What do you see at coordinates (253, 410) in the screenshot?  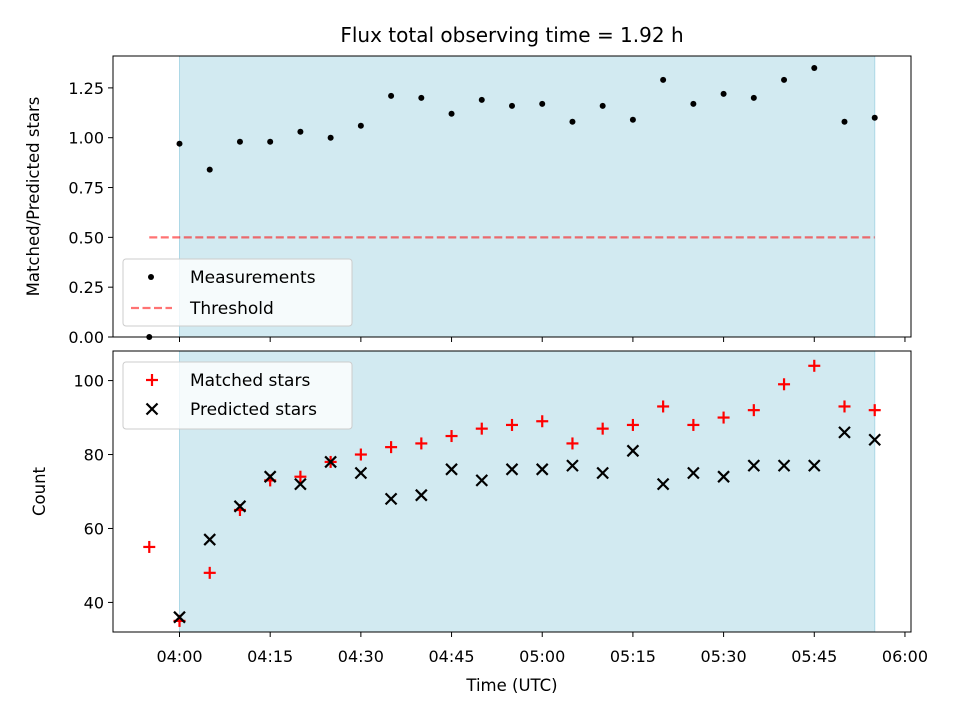 I see `legend-predicted-label: Predicted stars` at bounding box center [253, 410].